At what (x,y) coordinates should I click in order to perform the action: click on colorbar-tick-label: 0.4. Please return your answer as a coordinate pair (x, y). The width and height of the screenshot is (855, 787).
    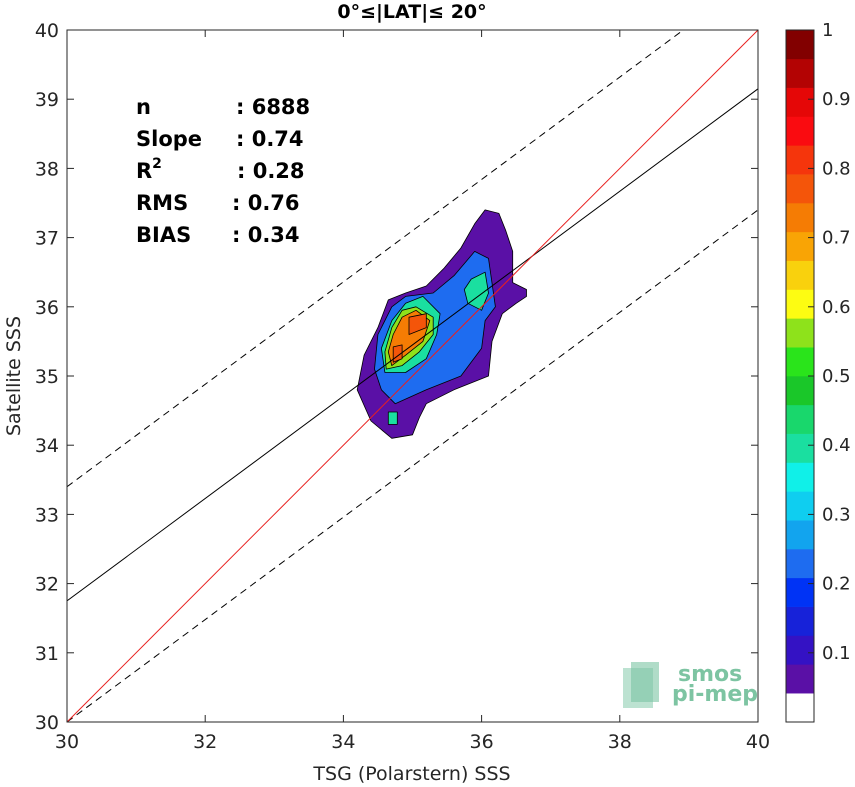
    Looking at the image, I should click on (836, 445).